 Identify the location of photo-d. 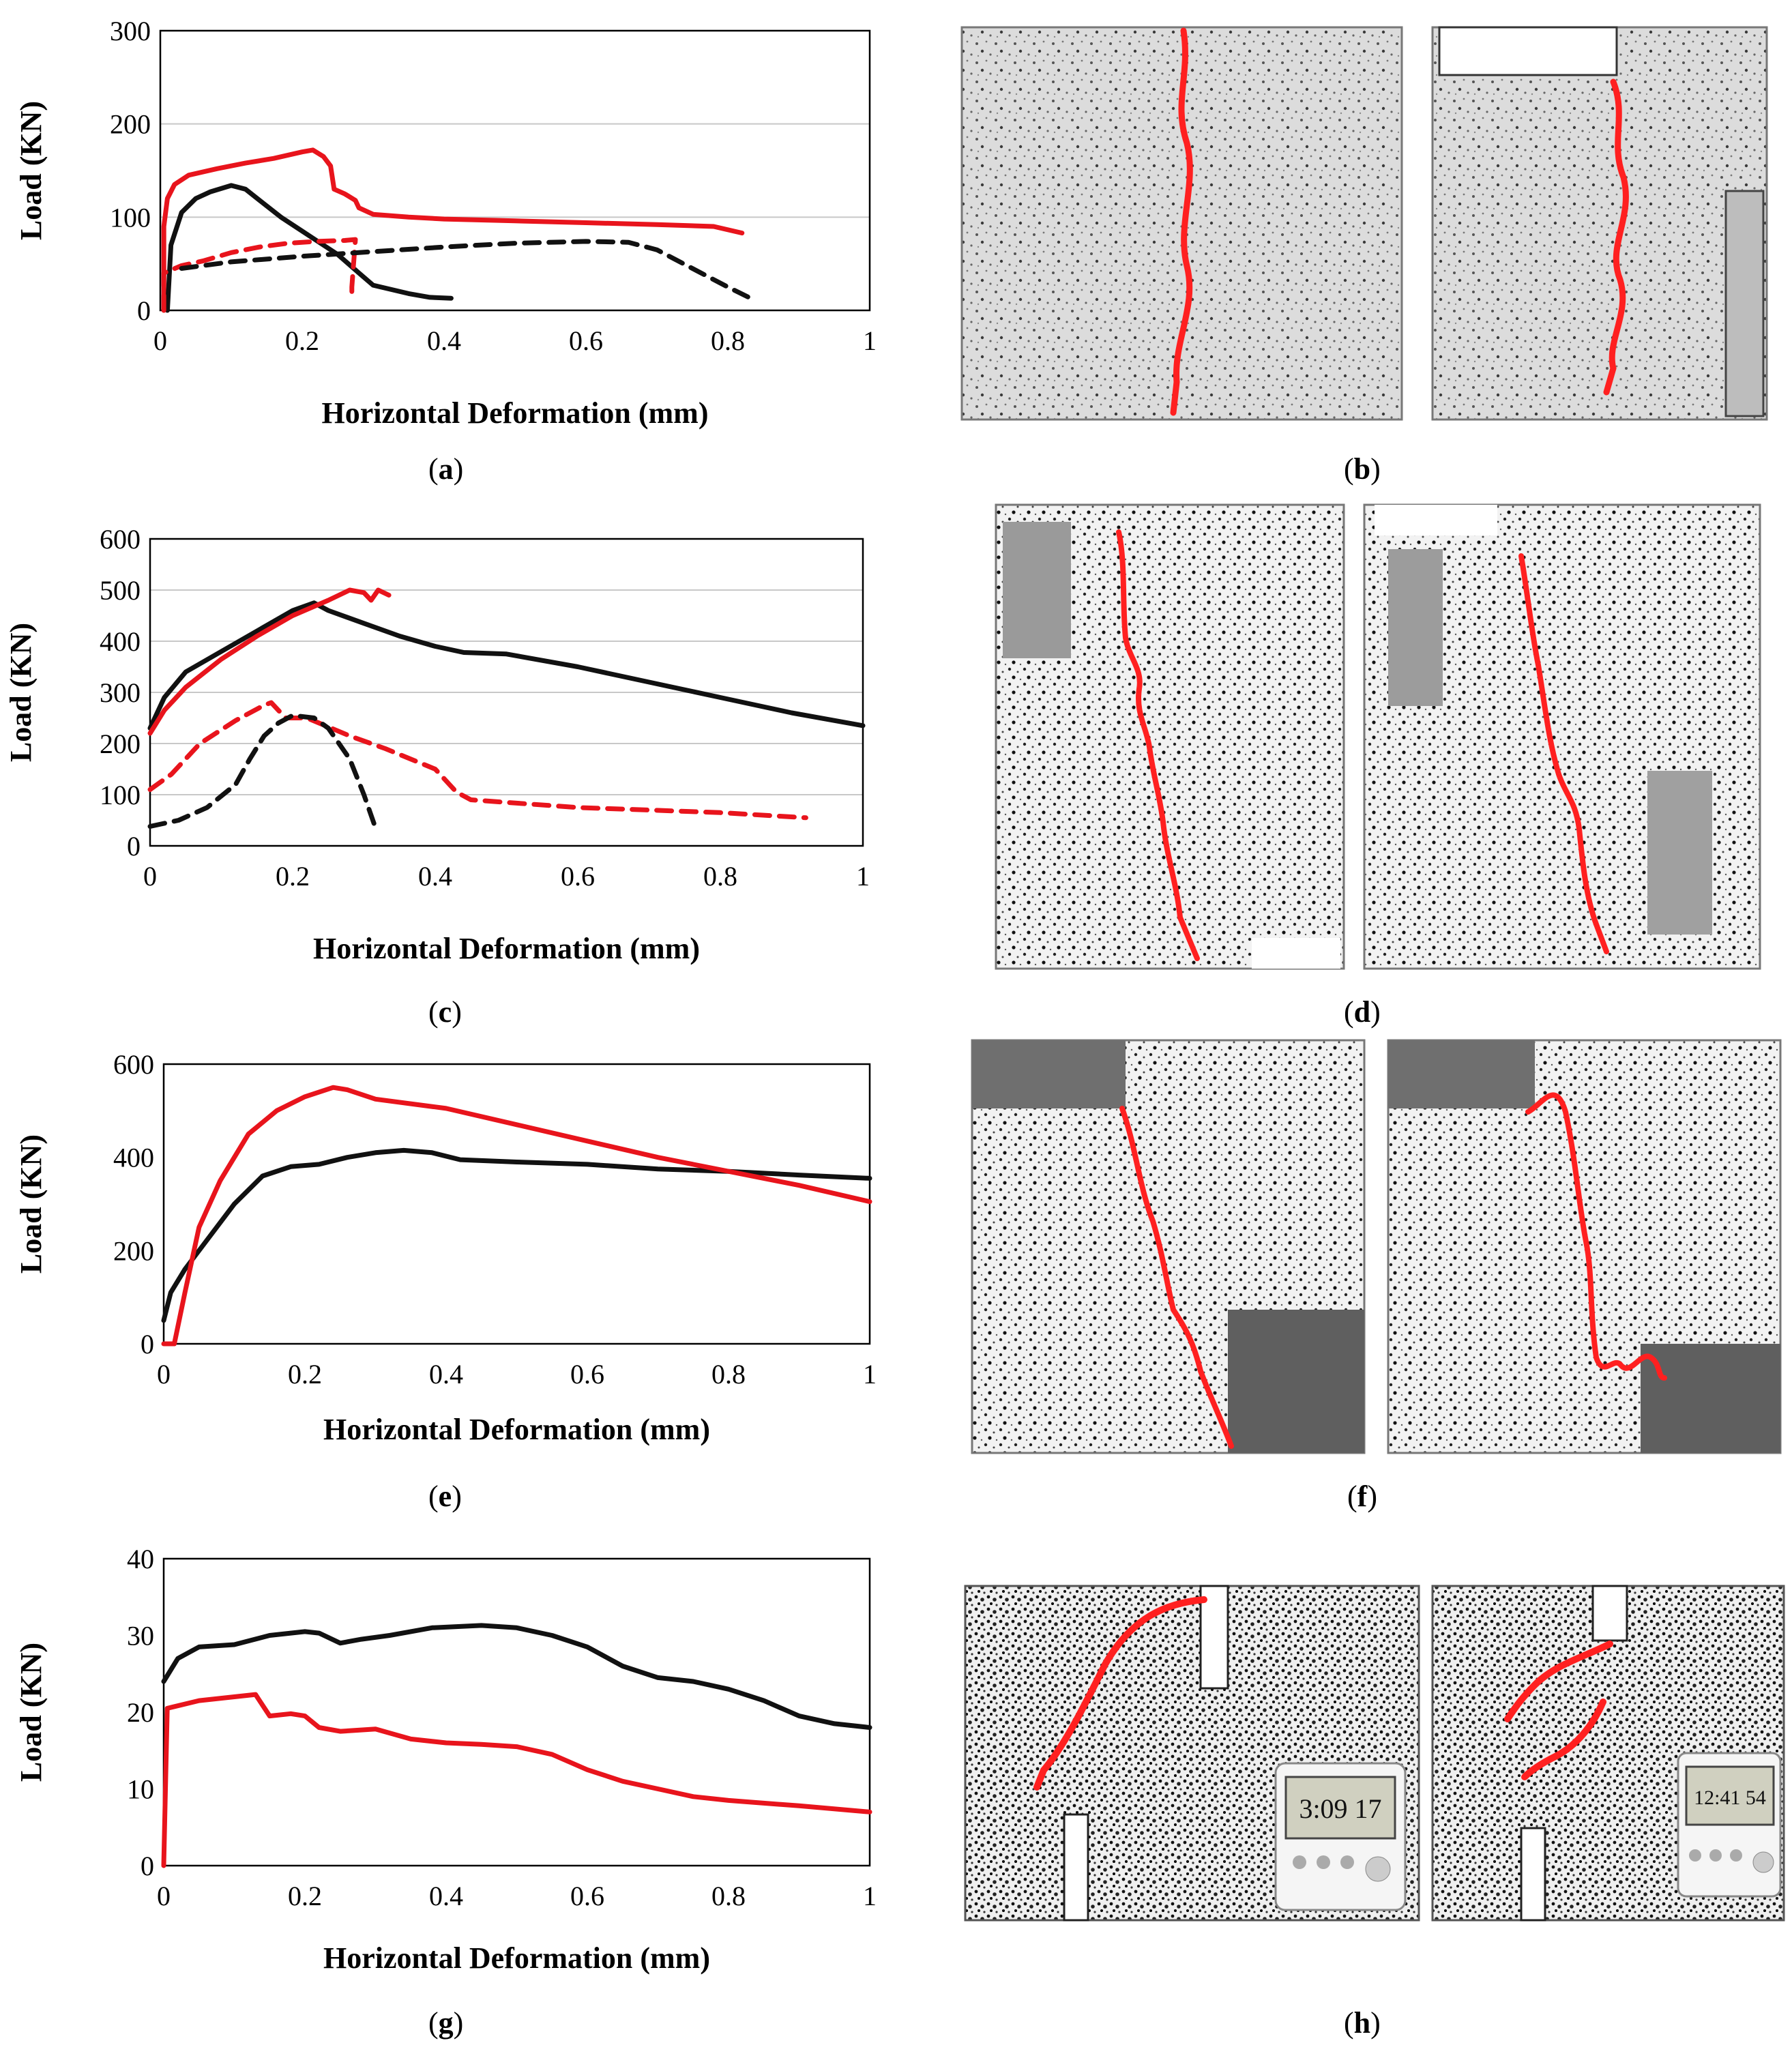
(1378, 736).